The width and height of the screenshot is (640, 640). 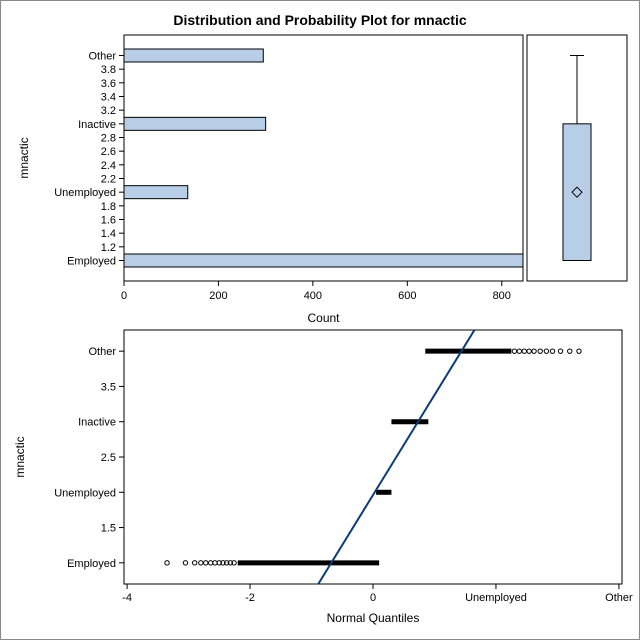 What do you see at coordinates (108, 221) in the screenshot?
I see `y-tick-label: 1.6` at bounding box center [108, 221].